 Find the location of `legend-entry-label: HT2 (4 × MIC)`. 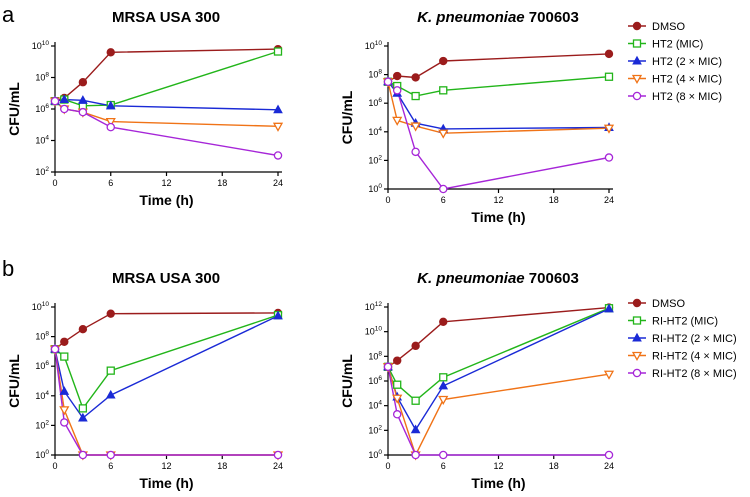

legend-entry-label: HT2 (4 × MIC) is located at coordinates (687, 80).